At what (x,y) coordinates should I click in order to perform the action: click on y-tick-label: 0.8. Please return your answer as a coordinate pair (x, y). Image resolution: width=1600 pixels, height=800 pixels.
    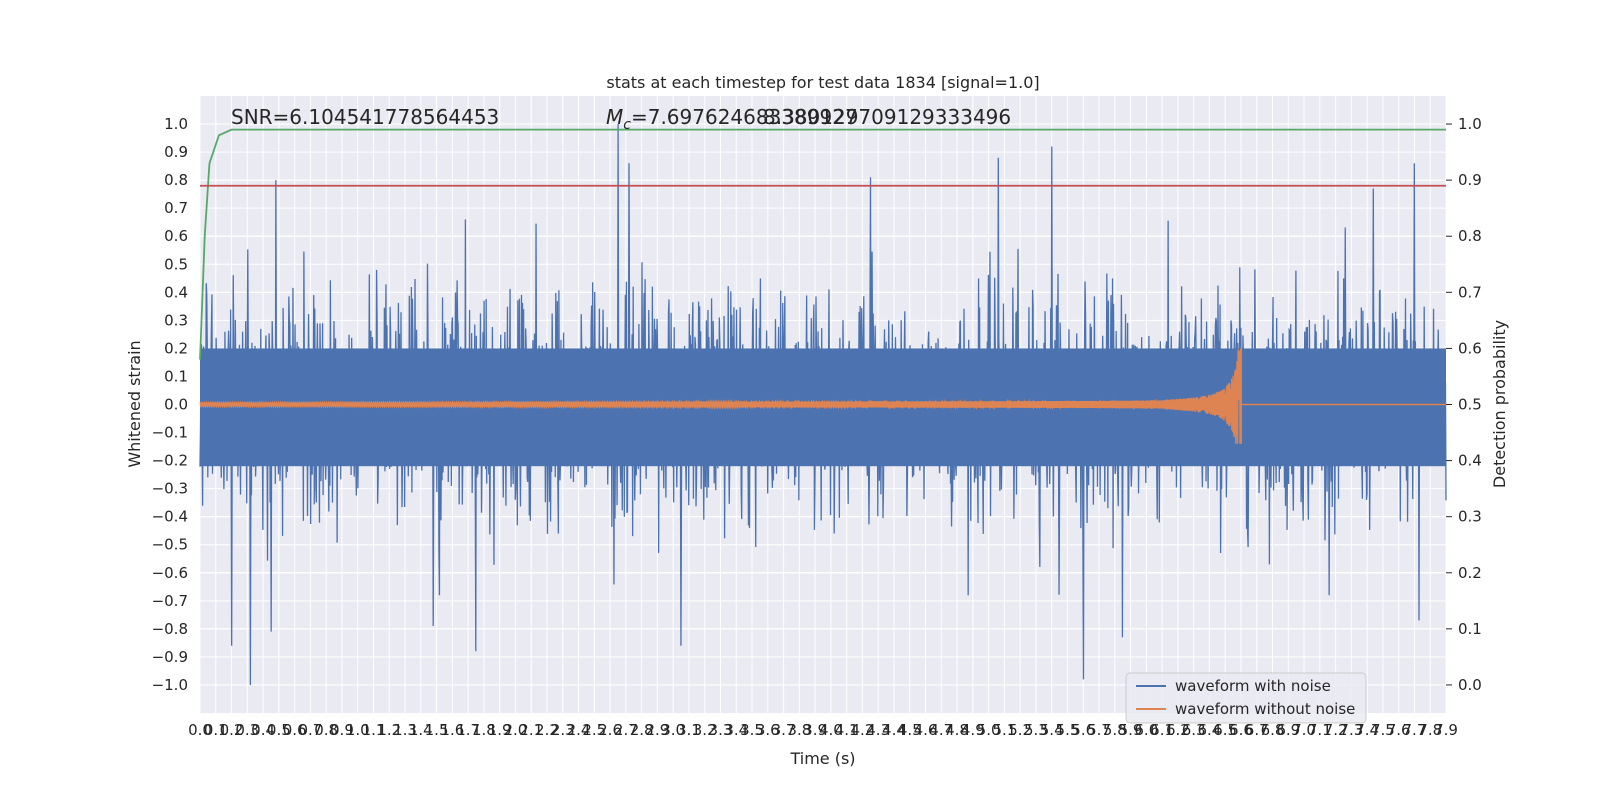
    Looking at the image, I should click on (176, 180).